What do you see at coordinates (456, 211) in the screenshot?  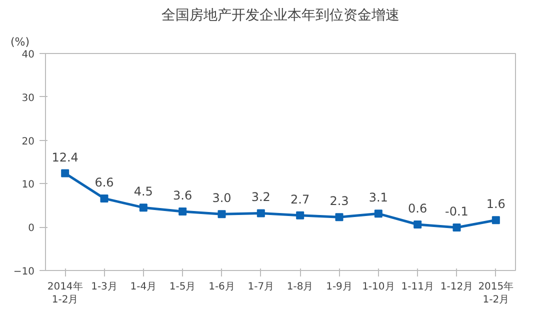 I see `data-label: -0.1` at bounding box center [456, 211].